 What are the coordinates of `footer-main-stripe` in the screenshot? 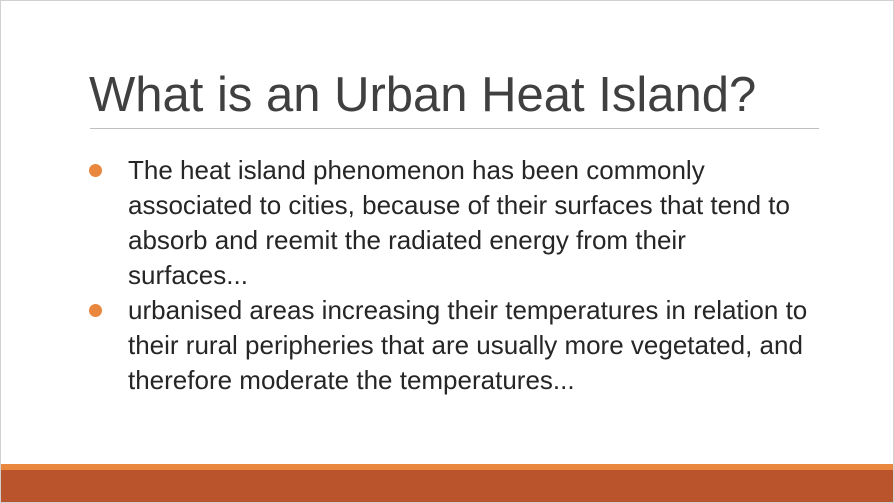 It's located at (447, 486).